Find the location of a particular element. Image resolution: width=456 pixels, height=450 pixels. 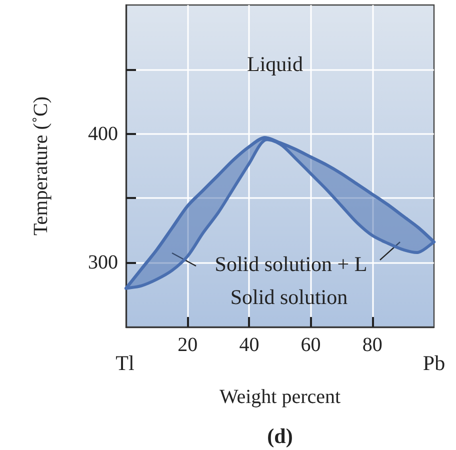

x-tick-label: 80 is located at coordinates (372, 345).